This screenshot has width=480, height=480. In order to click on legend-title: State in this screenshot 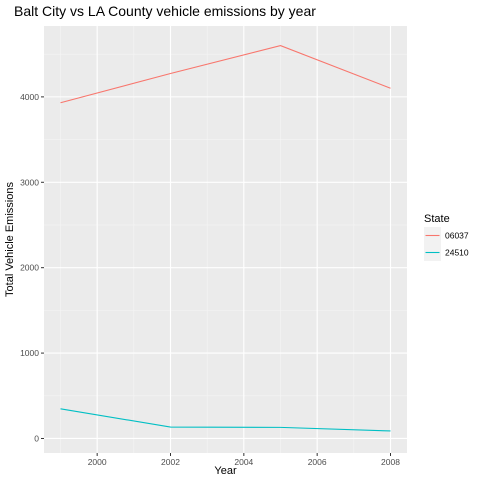, I will do `click(437, 219)`.